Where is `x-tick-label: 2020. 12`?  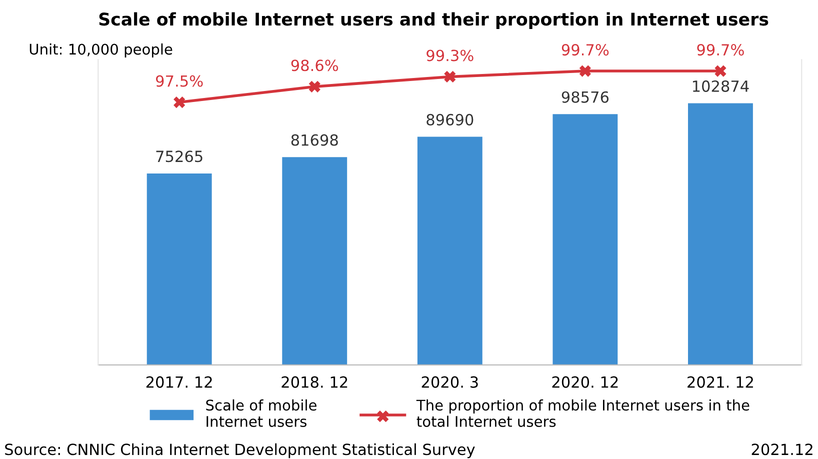 x-tick-label: 2020. 12 is located at coordinates (585, 382).